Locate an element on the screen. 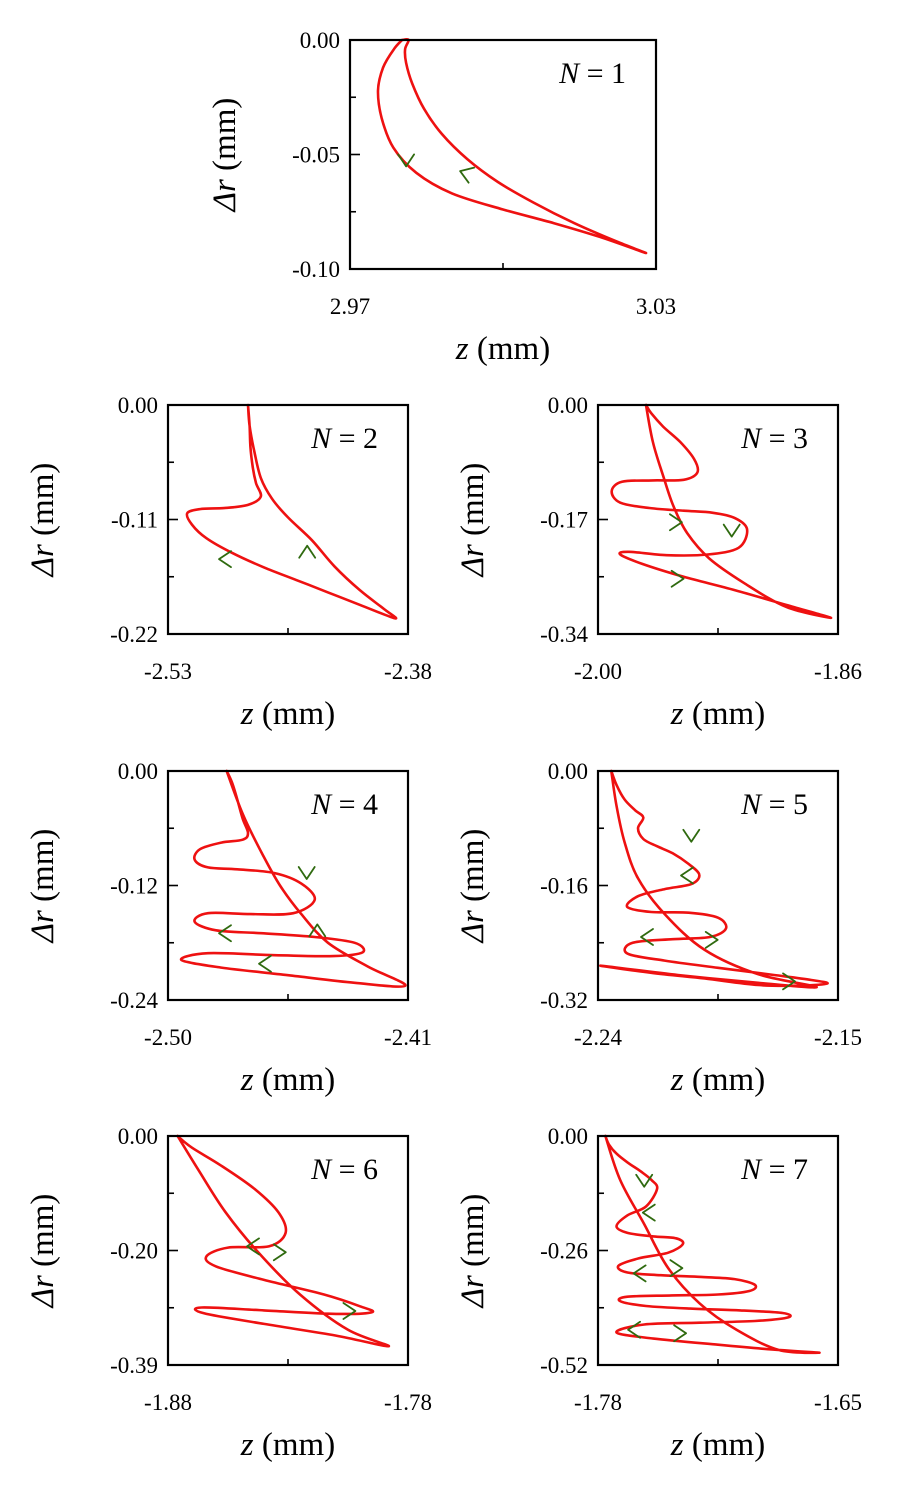 The height and width of the screenshot is (1497, 899). panel-n-label: N = 5 is located at coordinates (774, 804).